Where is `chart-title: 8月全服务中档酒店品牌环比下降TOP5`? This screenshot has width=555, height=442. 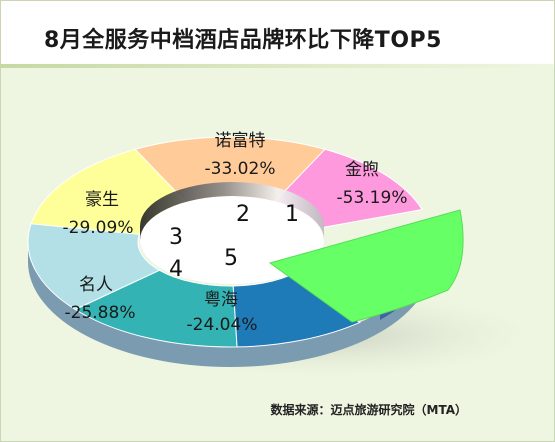
chart-title: 8月全服务中档酒店品牌环比下降TOP5 is located at coordinates (243, 40).